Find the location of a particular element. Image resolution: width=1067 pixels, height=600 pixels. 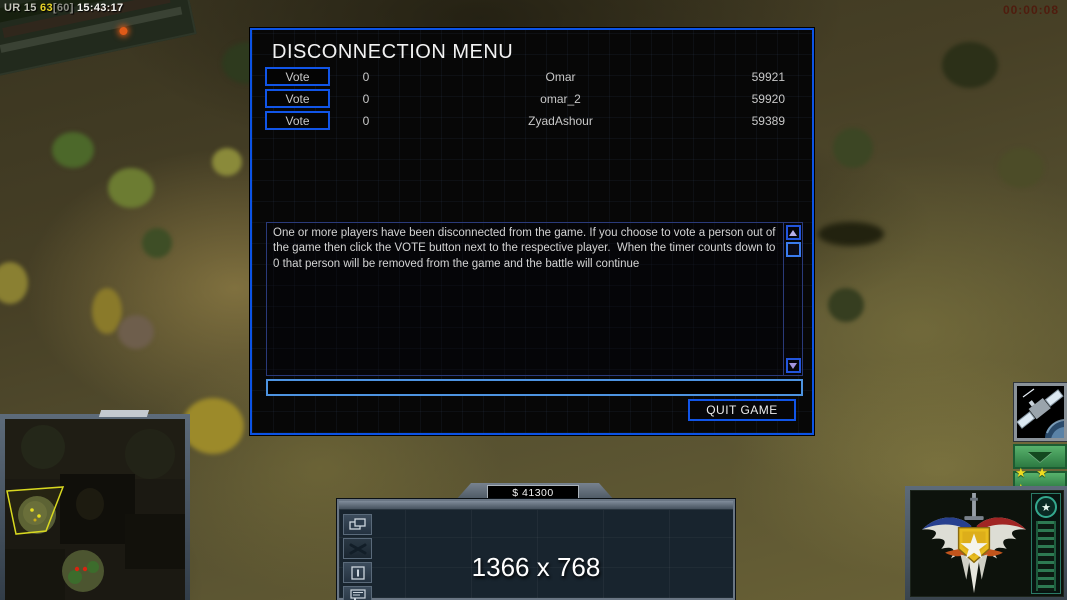

info-button is located at coordinates (357, 572).